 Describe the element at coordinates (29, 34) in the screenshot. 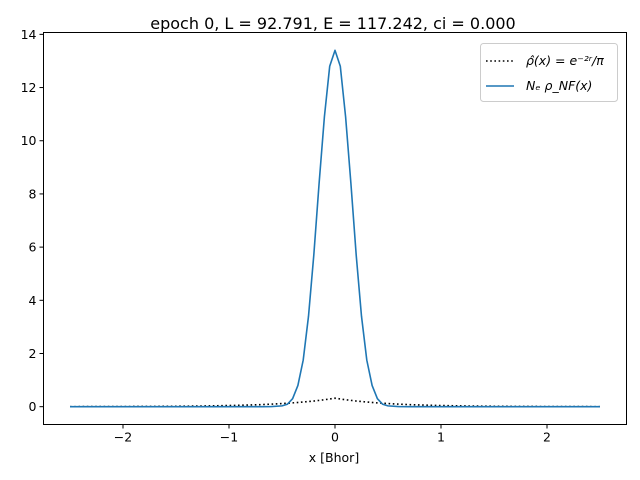

I see `y-tick-label: 14` at that location.